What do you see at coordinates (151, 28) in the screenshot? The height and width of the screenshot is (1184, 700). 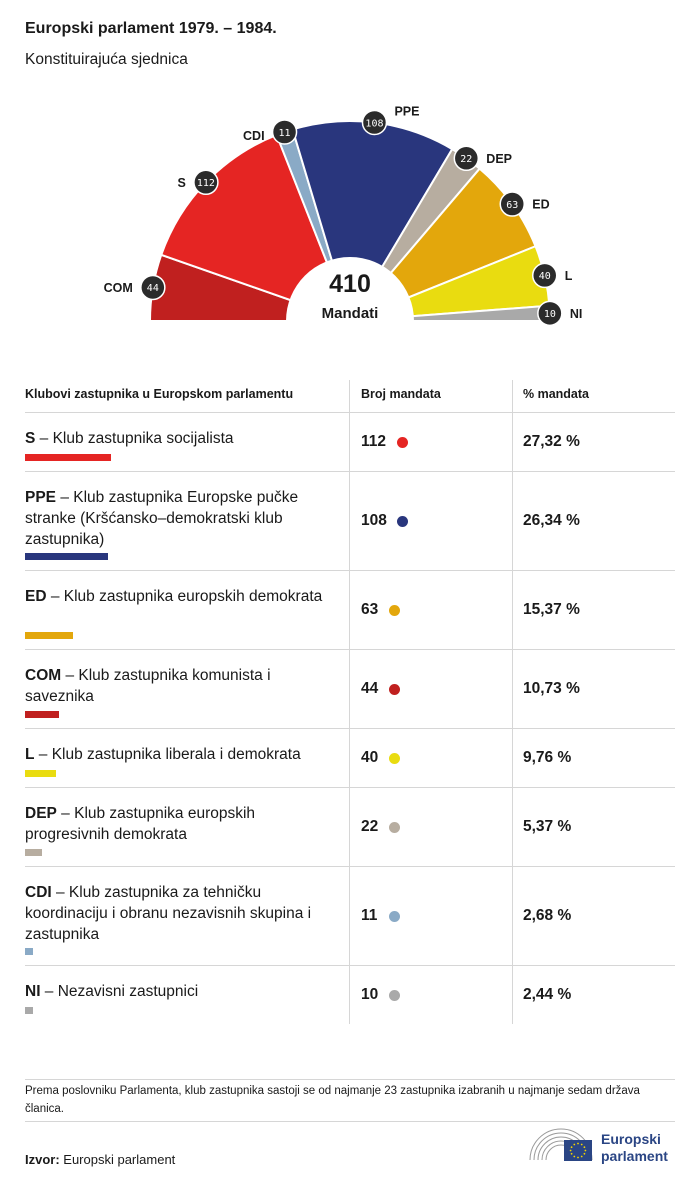 I see `chart-title: Europski parlament 1979. – 1984.` at bounding box center [151, 28].